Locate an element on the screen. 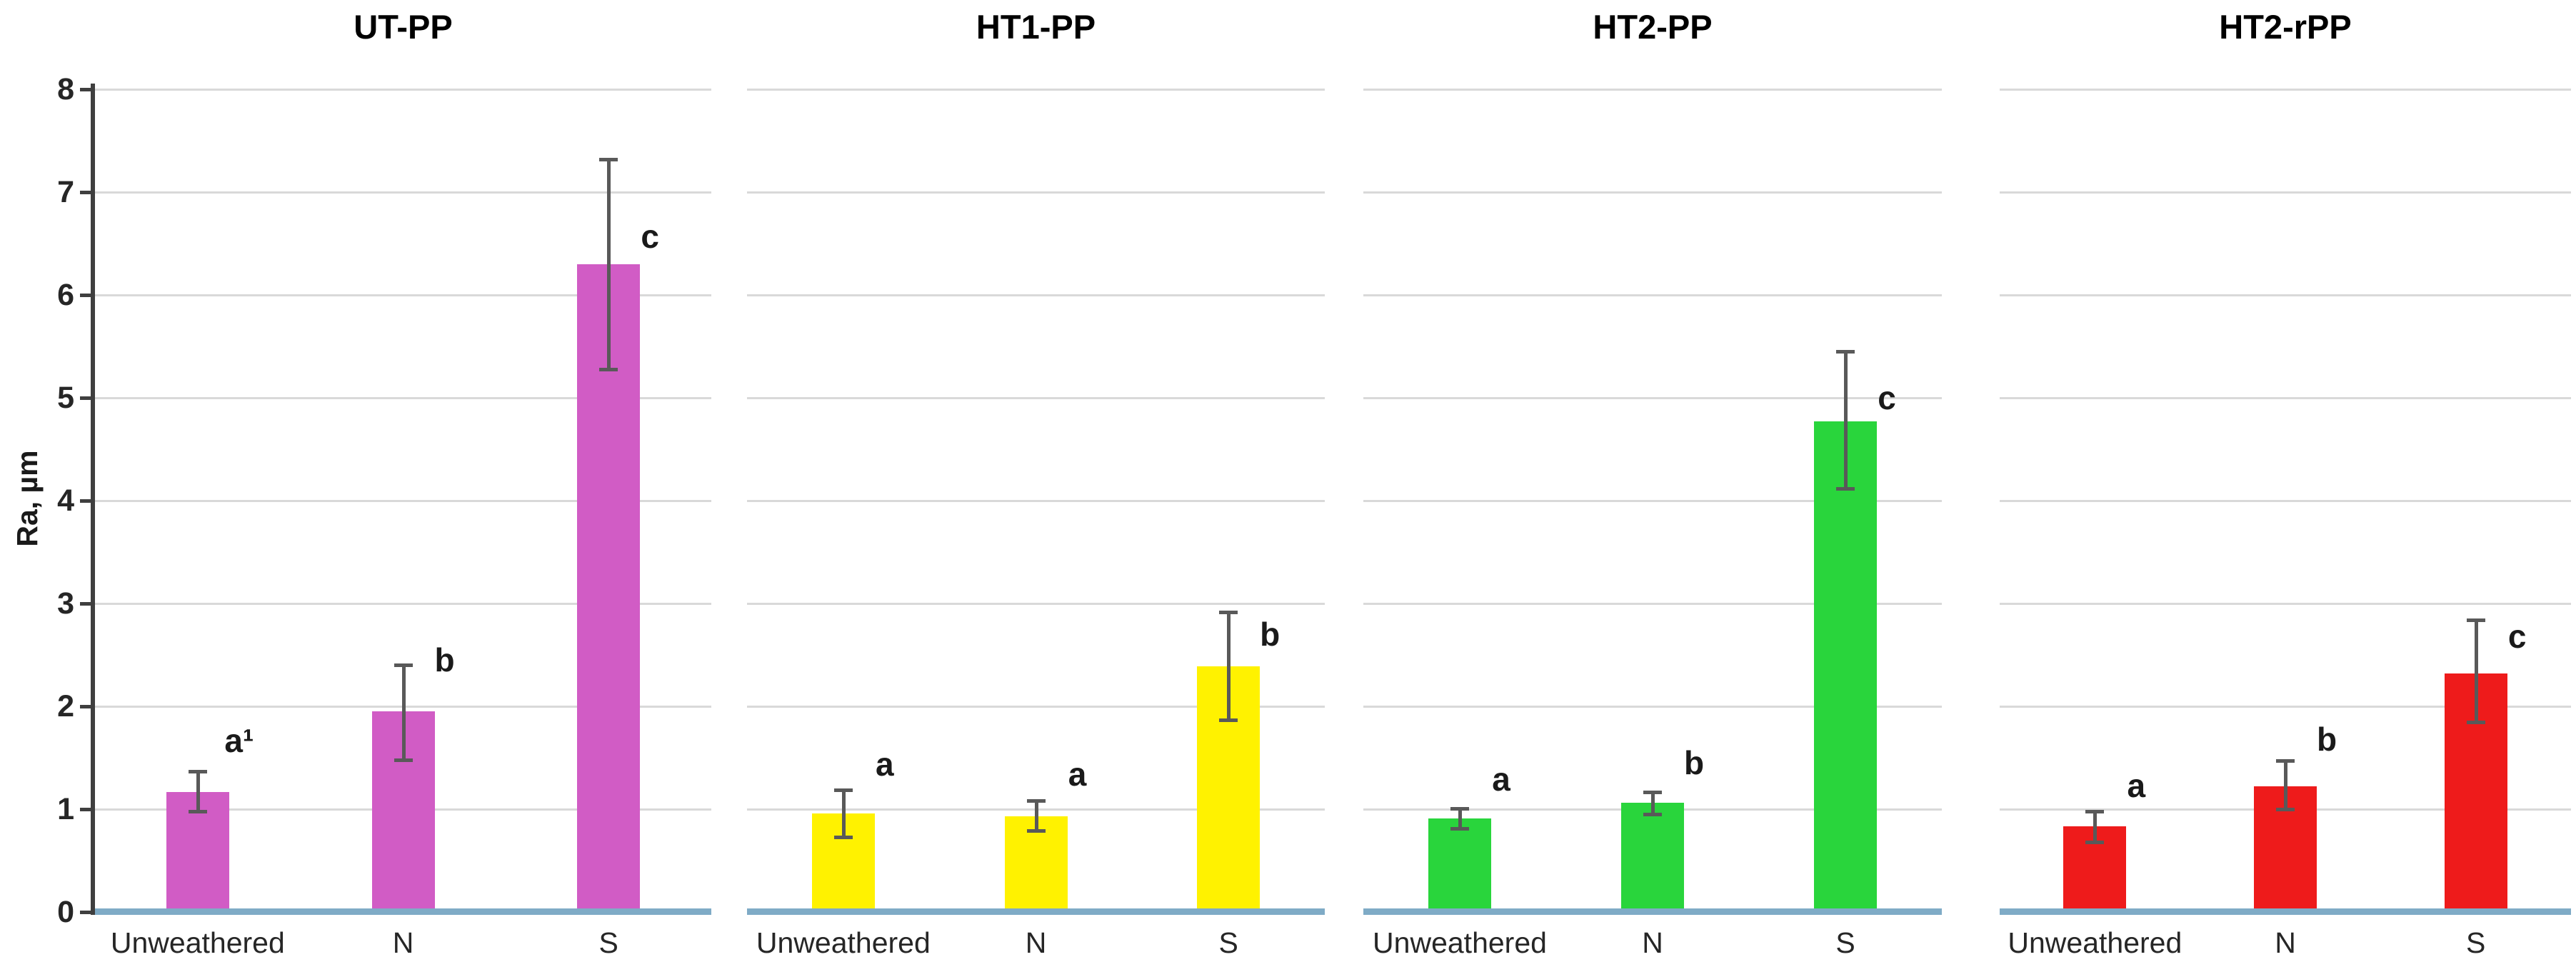 The width and height of the screenshot is (2576, 977). y-axis-tick-label: 5 is located at coordinates (65, 398).